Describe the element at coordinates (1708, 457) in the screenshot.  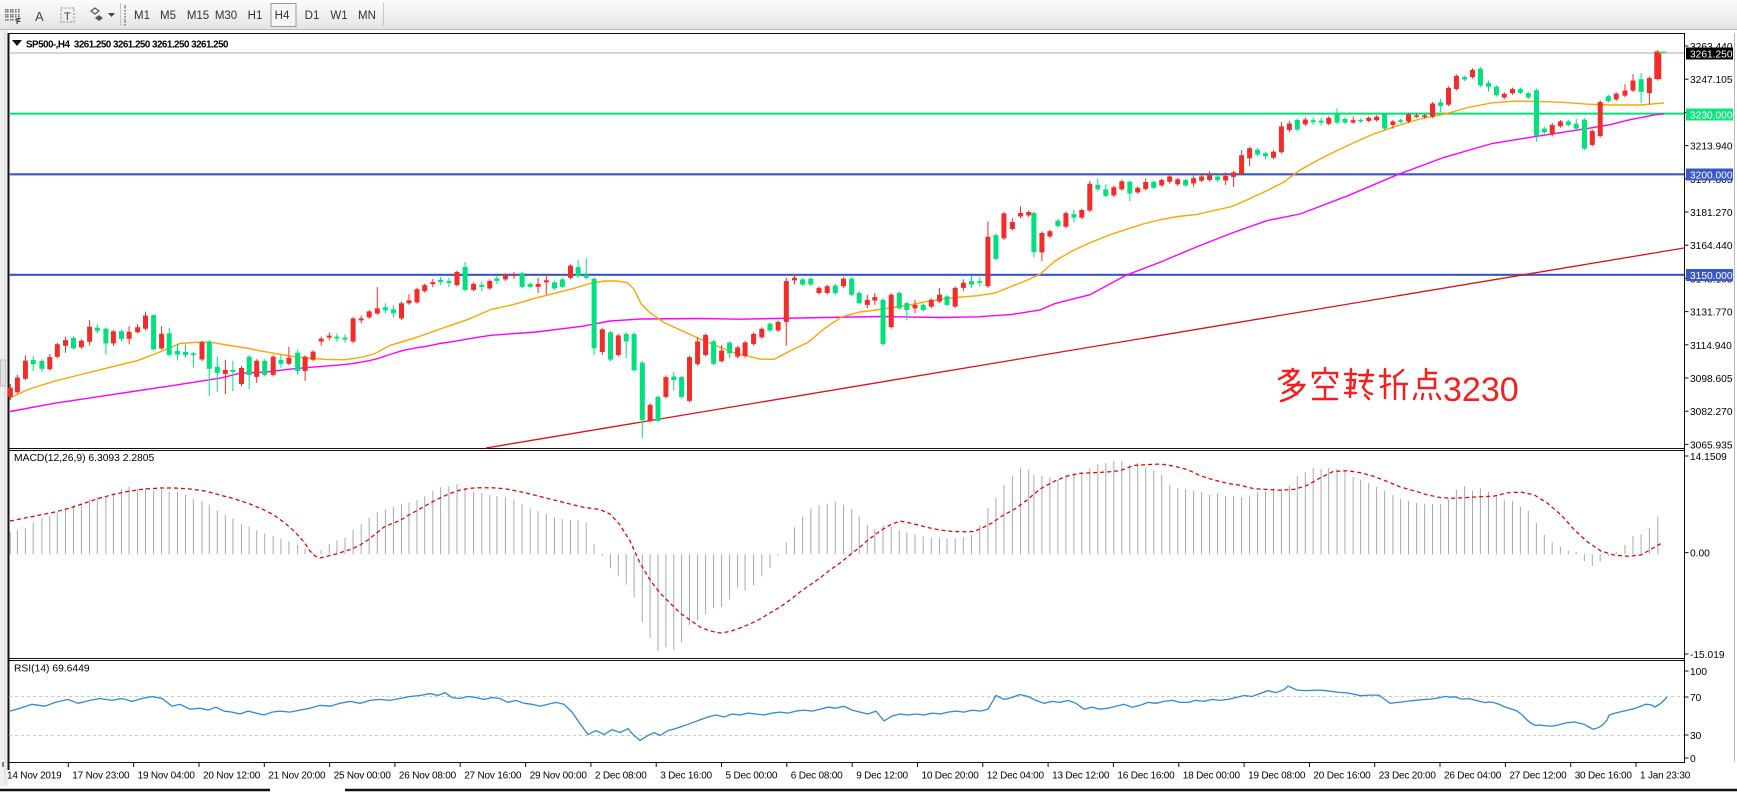
I see `svg-text: 14.1509` at that location.